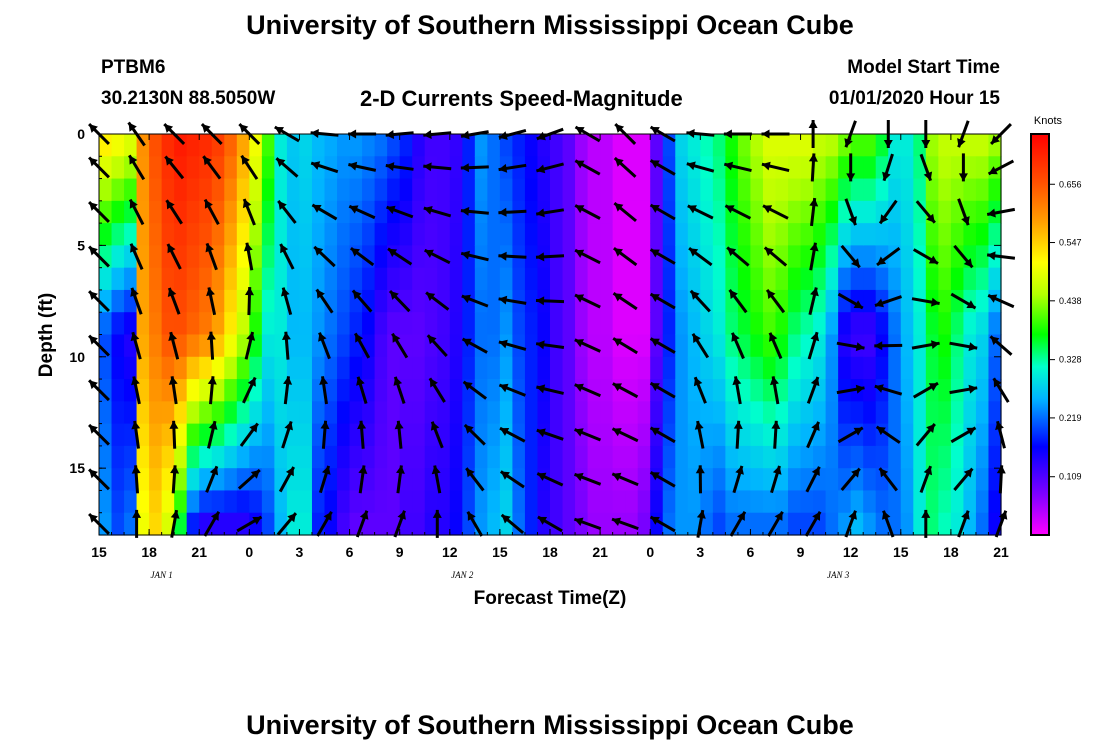 This screenshot has width=1100, height=750. What do you see at coordinates (133, 67) in the screenshot?
I see `station-id: PTBM6` at bounding box center [133, 67].